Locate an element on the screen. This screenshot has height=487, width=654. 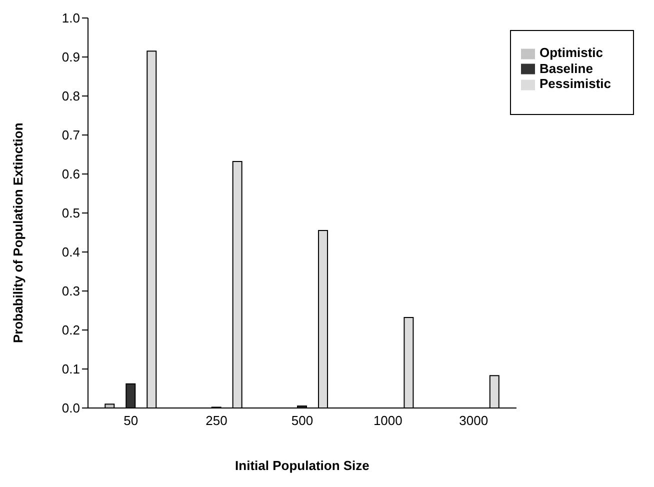
legend-label: Optimistic is located at coordinates (571, 52).